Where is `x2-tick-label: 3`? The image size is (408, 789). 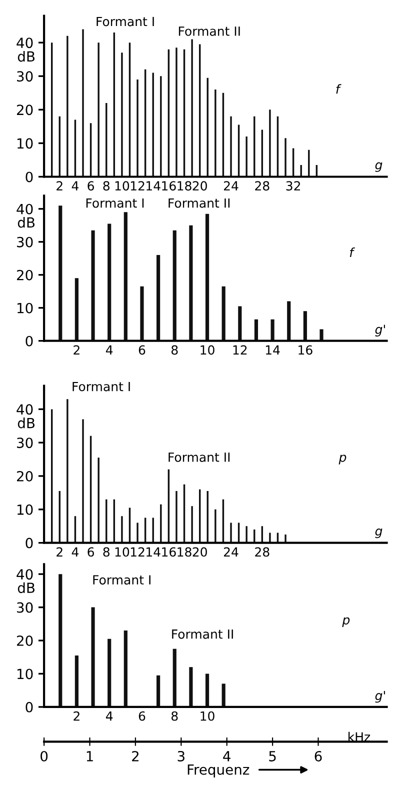 x2-tick-label: 3 is located at coordinates (181, 756).